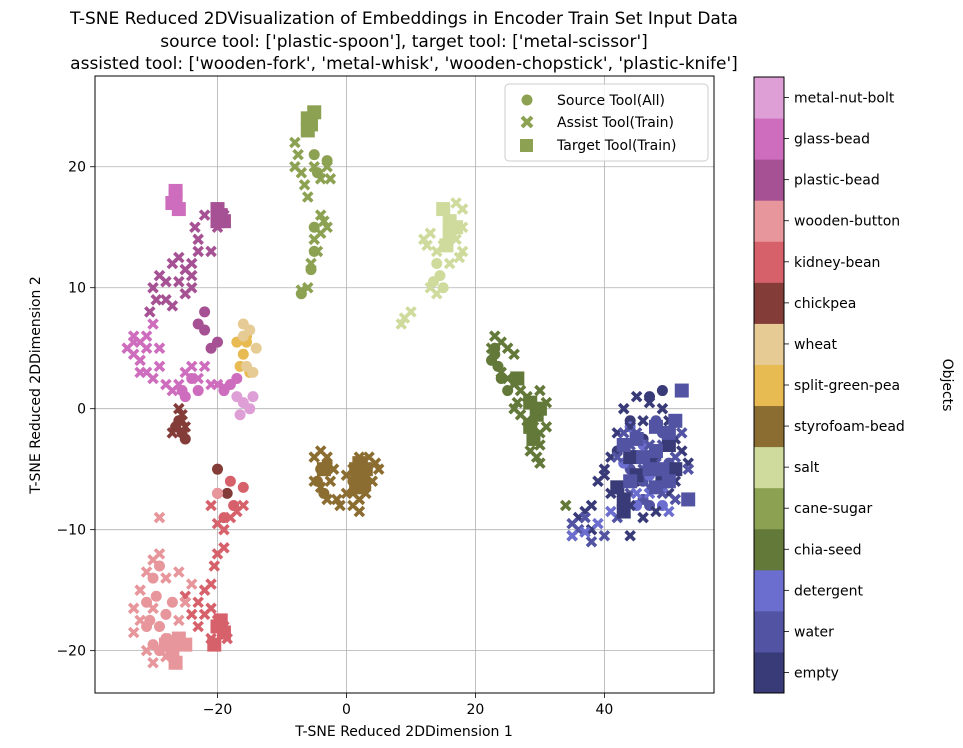  Describe the element at coordinates (527, 122) in the screenshot. I see `legend-x-marker` at that location.